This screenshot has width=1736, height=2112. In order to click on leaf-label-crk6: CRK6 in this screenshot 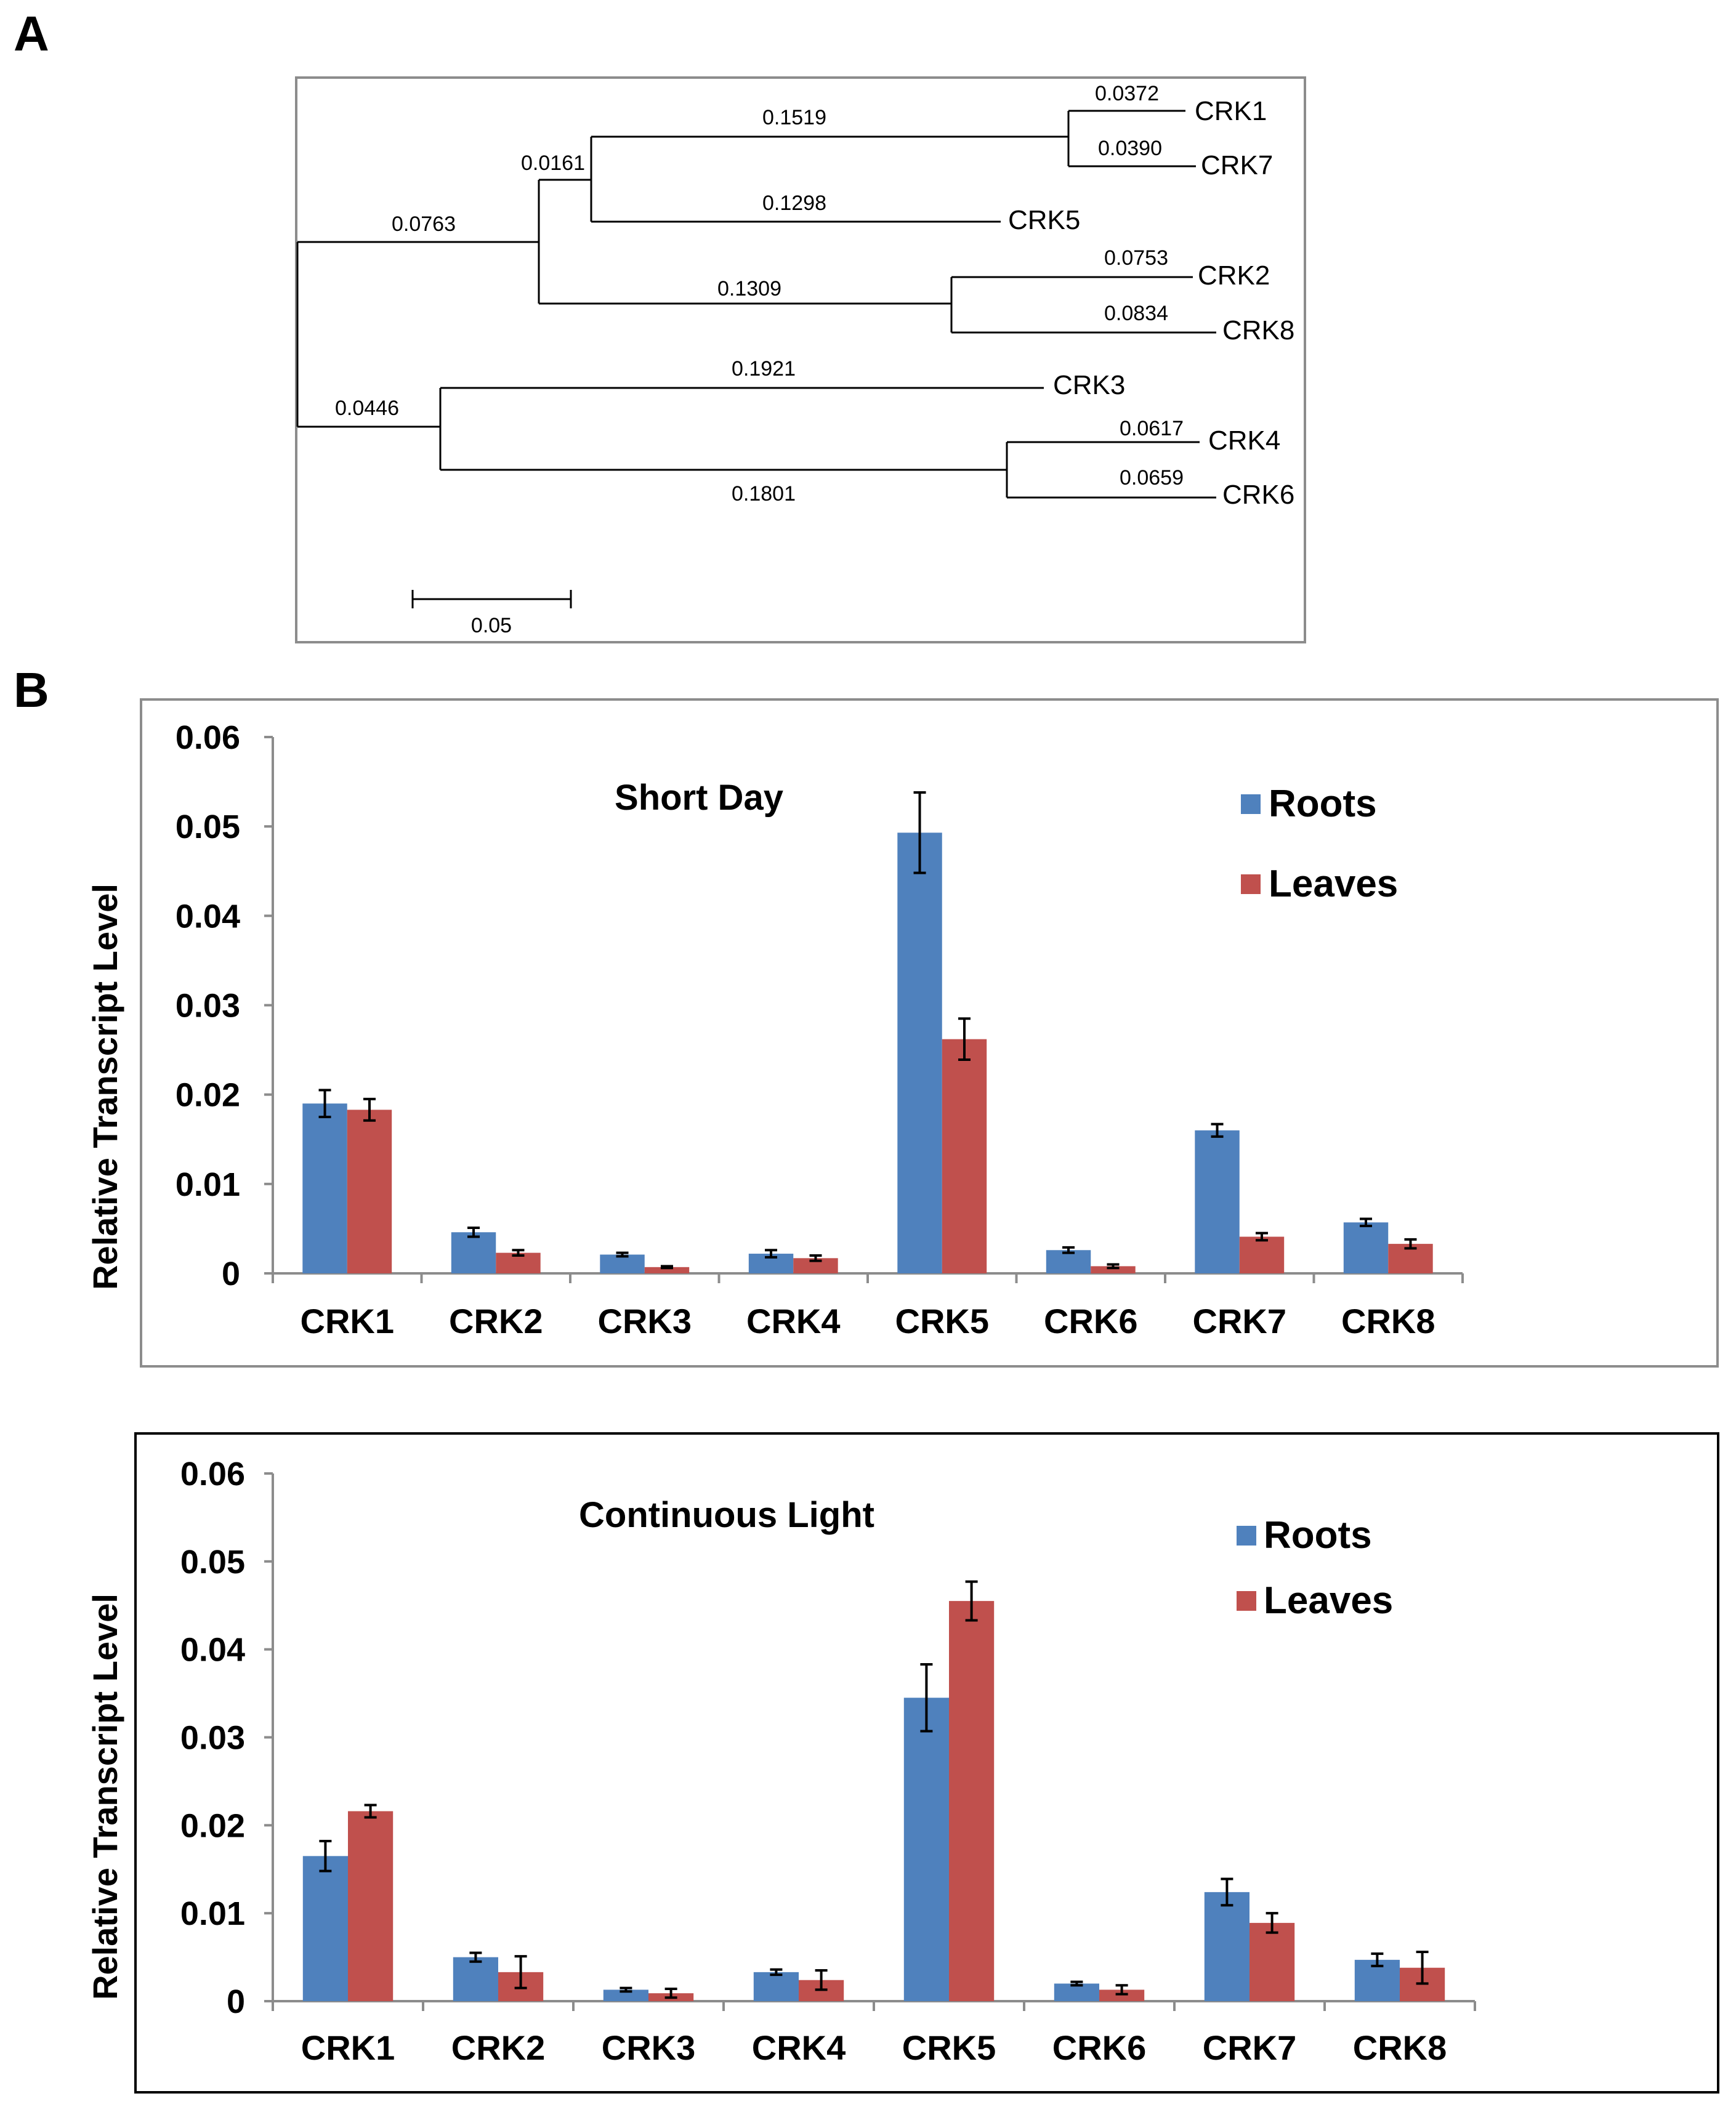, I will do `click(1258, 495)`.